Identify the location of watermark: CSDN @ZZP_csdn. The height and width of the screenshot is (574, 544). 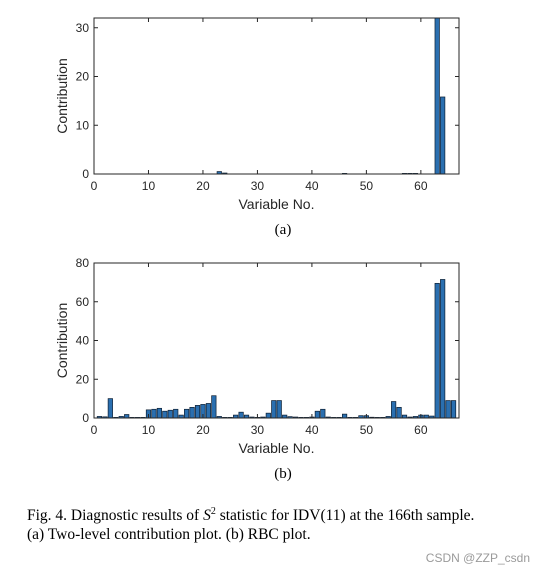
(477, 558).